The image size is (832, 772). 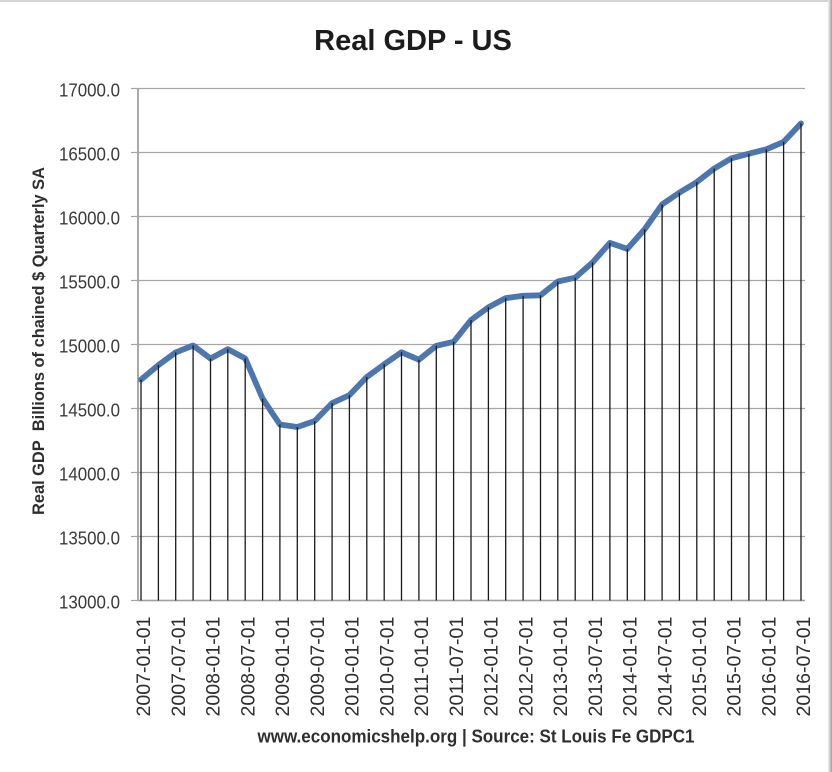 What do you see at coordinates (526, 667) in the screenshot?
I see `svg-text: 2012-07-01` at bounding box center [526, 667].